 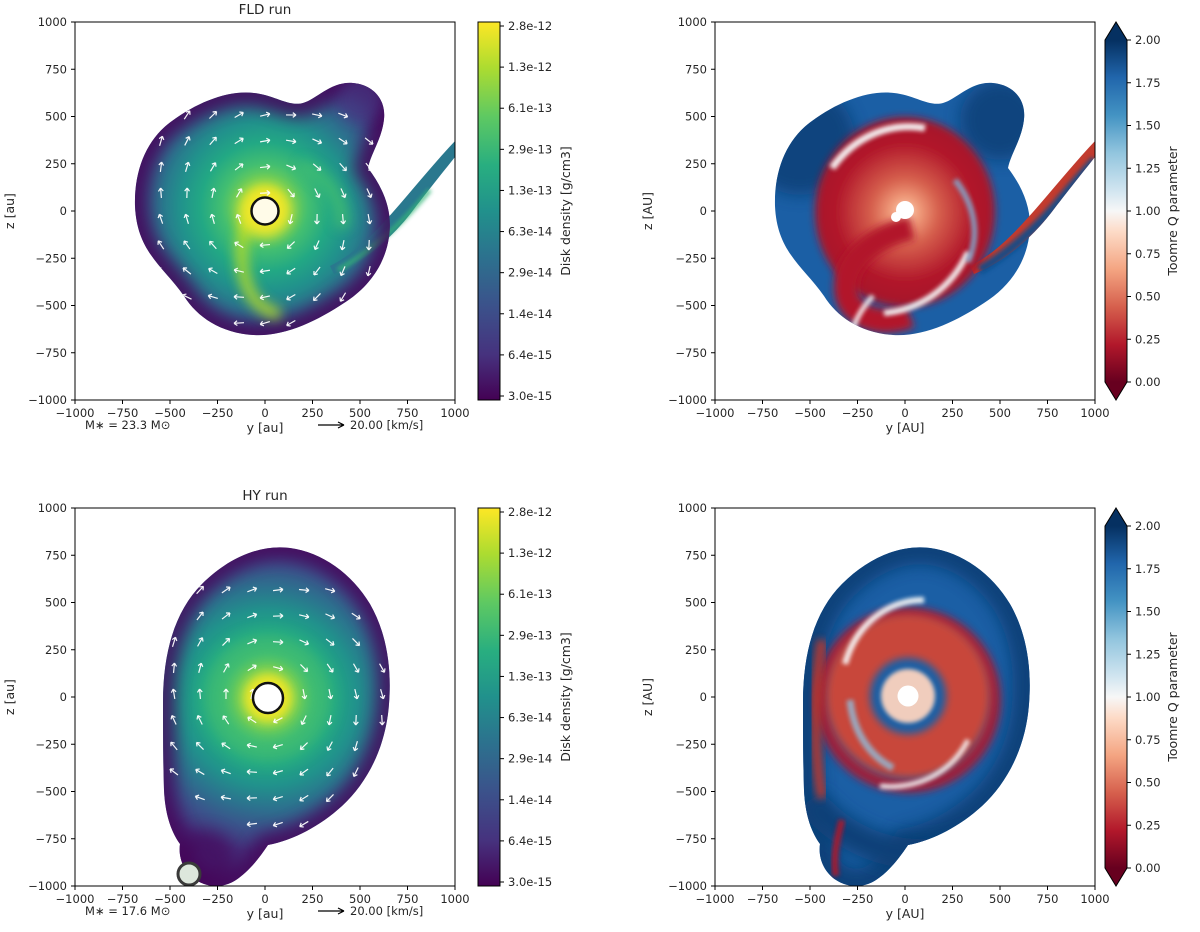 What do you see at coordinates (1148, 254) in the screenshot?
I see `svg-text: 0.75` at bounding box center [1148, 254].